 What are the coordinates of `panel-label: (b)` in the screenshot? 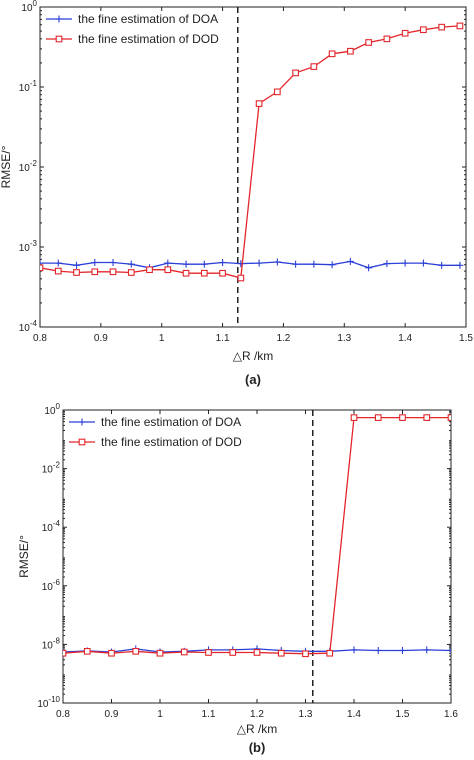 It's located at (257, 747).